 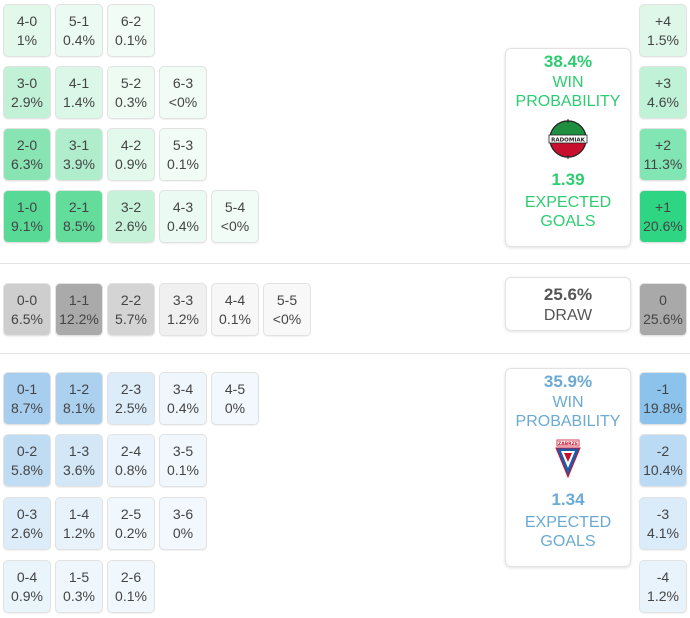 I want to click on score-label: 6-2, so click(x=131, y=20).